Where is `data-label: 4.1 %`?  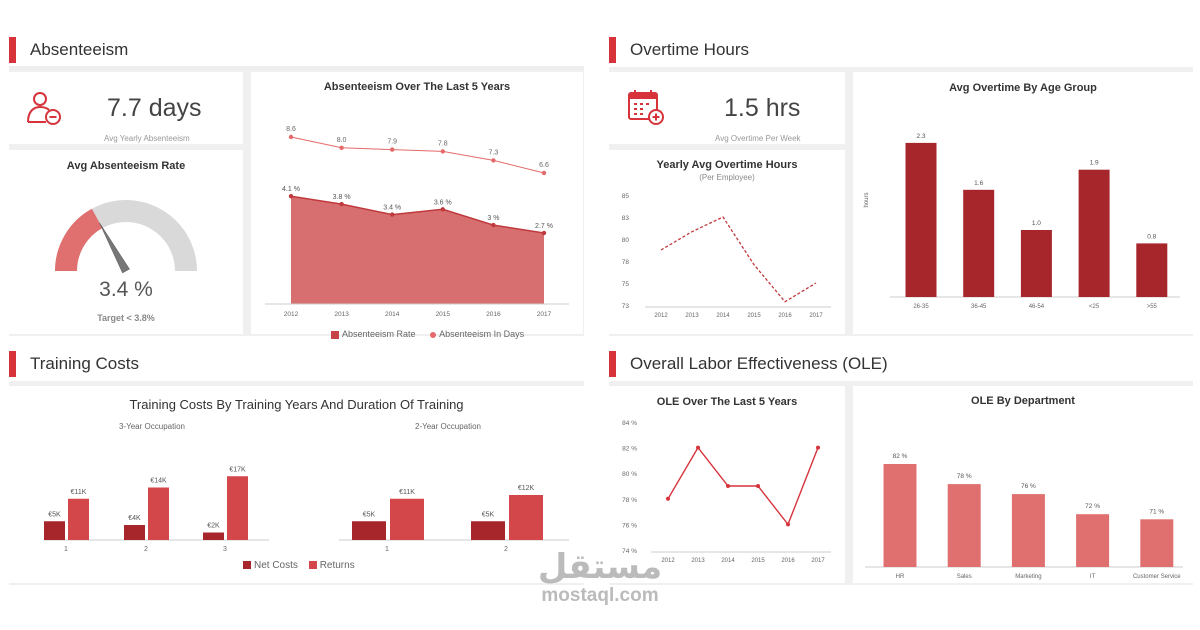 data-label: 4.1 % is located at coordinates (291, 189).